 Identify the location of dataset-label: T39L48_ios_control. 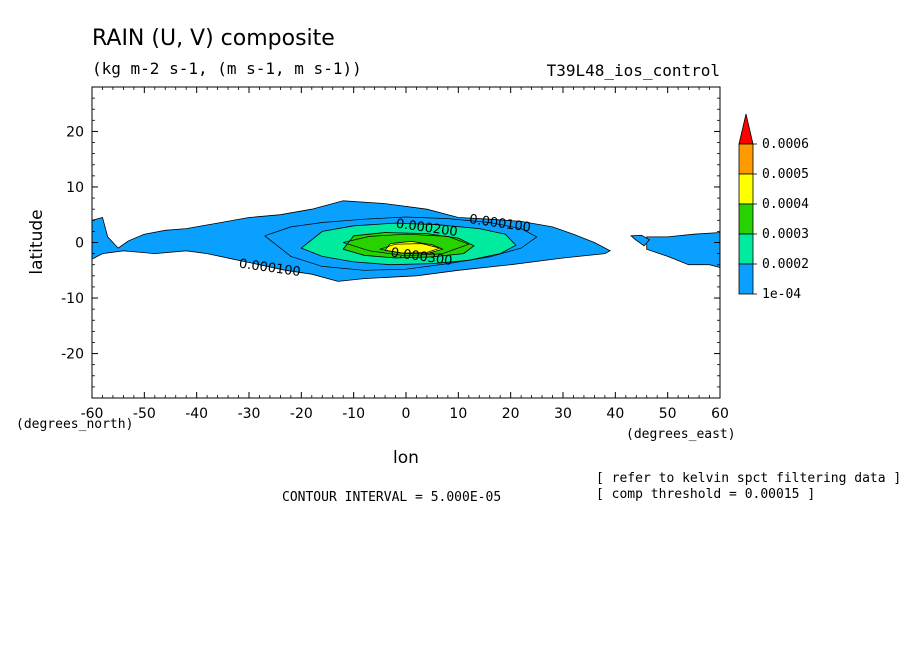
(633, 70).